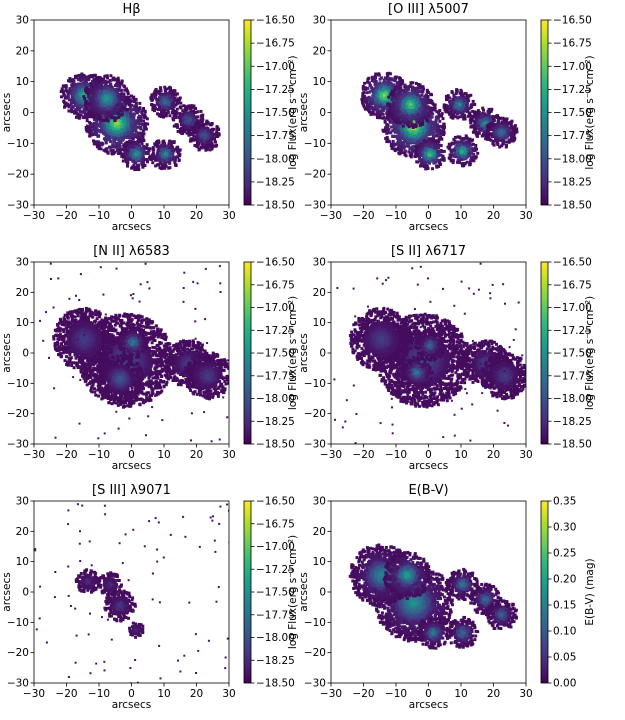  I want to click on panel-title: E(B-V), so click(428, 490).